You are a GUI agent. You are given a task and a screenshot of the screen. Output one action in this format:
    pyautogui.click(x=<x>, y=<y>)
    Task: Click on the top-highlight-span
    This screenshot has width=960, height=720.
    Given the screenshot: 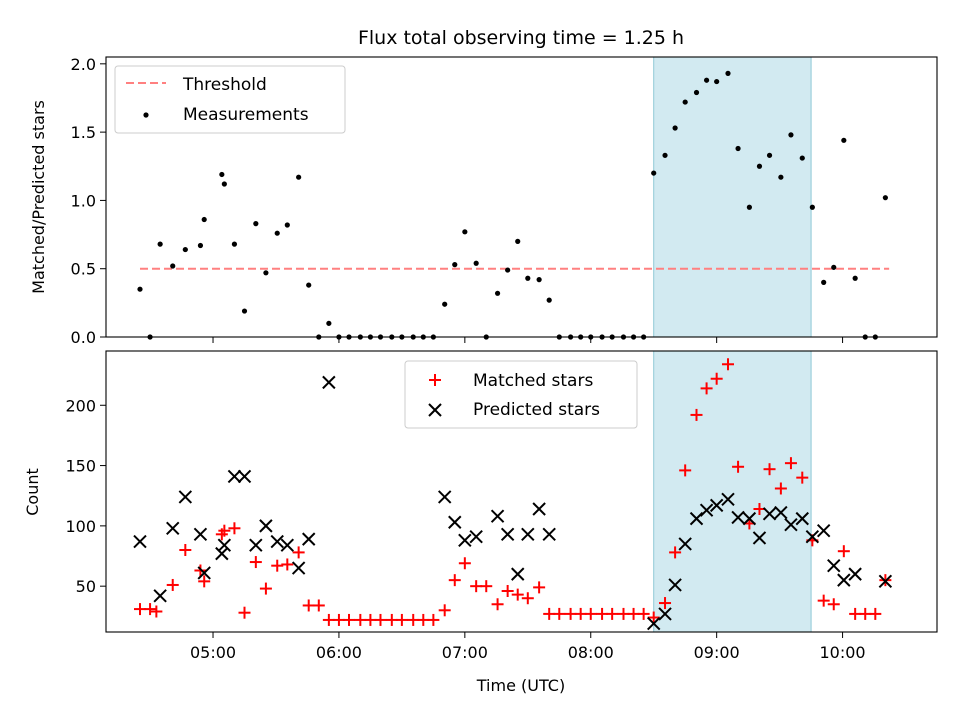 What is the action you would take?
    pyautogui.click(x=732, y=197)
    